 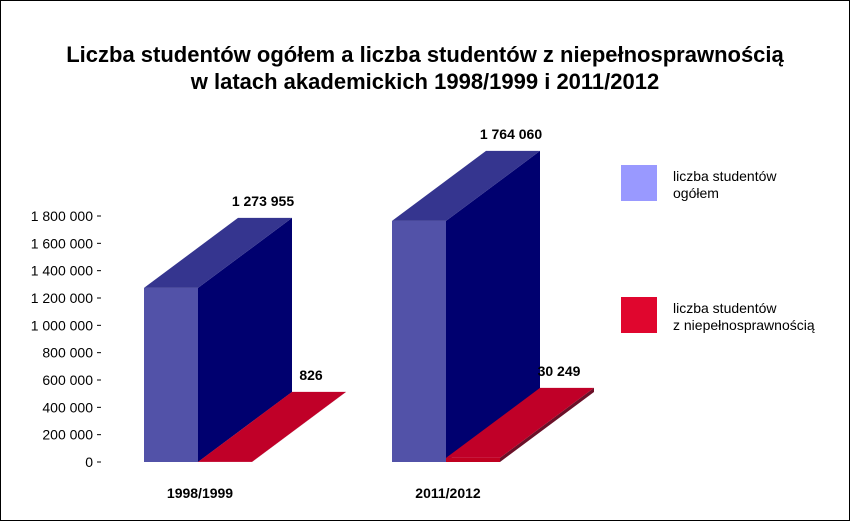 I want to click on bar-total-1-side, so click(x=493, y=306).